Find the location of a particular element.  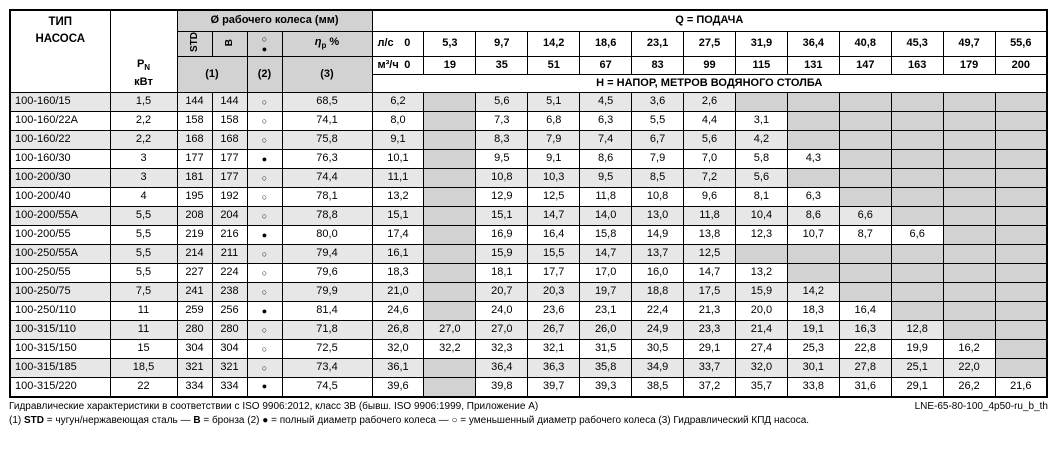

pump-type-cell: 100-250/55 is located at coordinates (60, 273).